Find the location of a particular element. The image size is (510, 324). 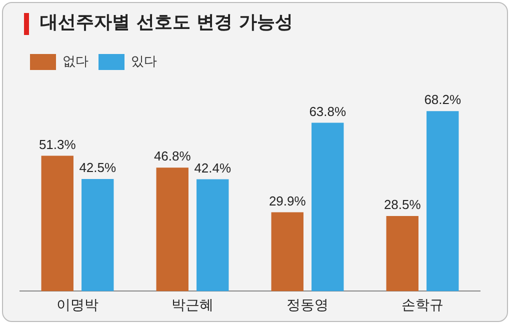

data-label: 68.2% is located at coordinates (443, 100).